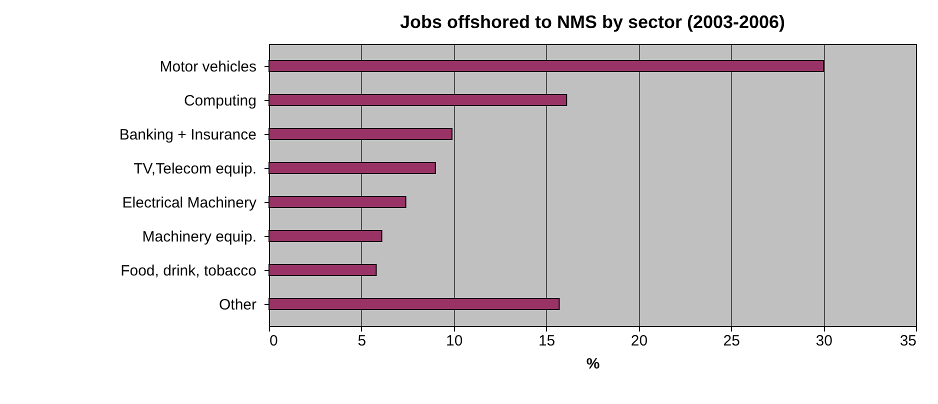  I want to click on y-tick-label: TV,Telecom equip., so click(195, 169).